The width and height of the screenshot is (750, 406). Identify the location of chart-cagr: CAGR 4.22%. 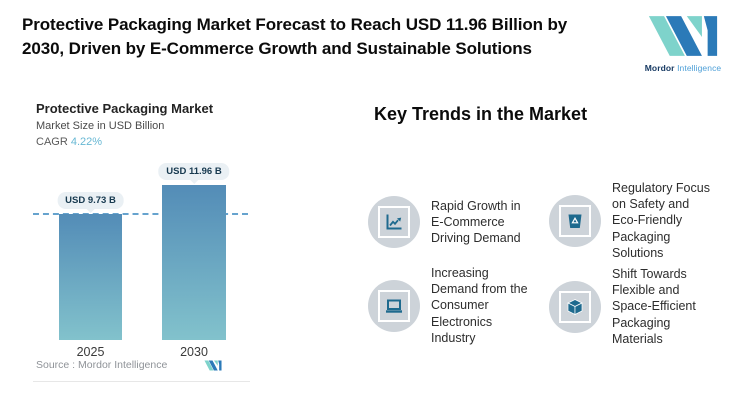
(69, 142).